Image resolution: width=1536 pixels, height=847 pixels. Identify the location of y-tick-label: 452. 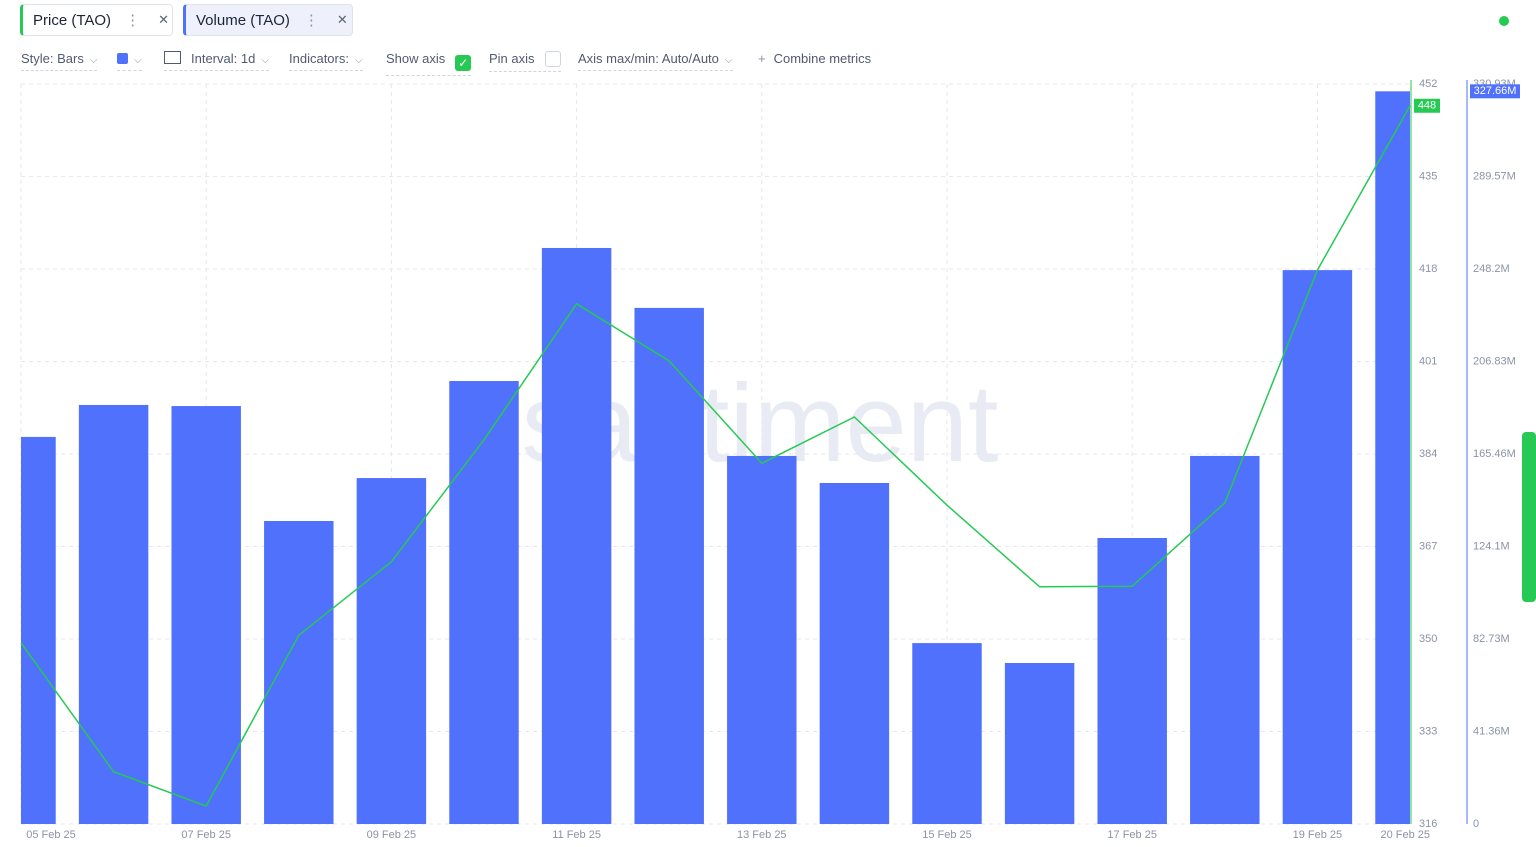
(1428, 84).